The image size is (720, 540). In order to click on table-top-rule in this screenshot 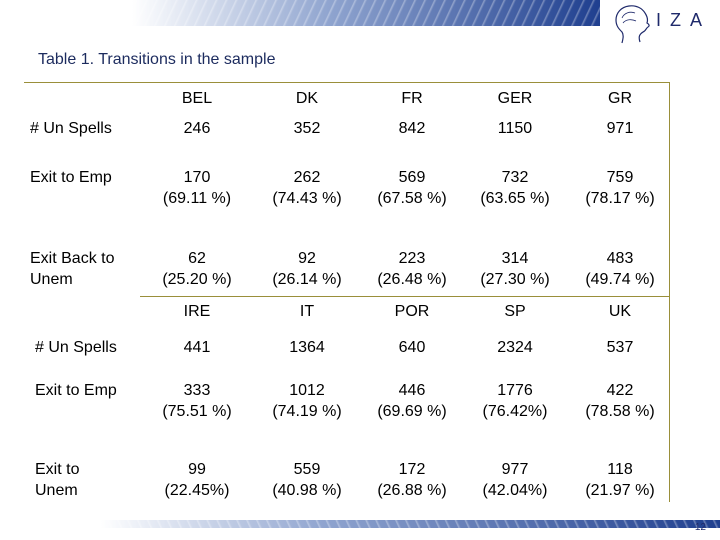, I will do `click(347, 82)`.